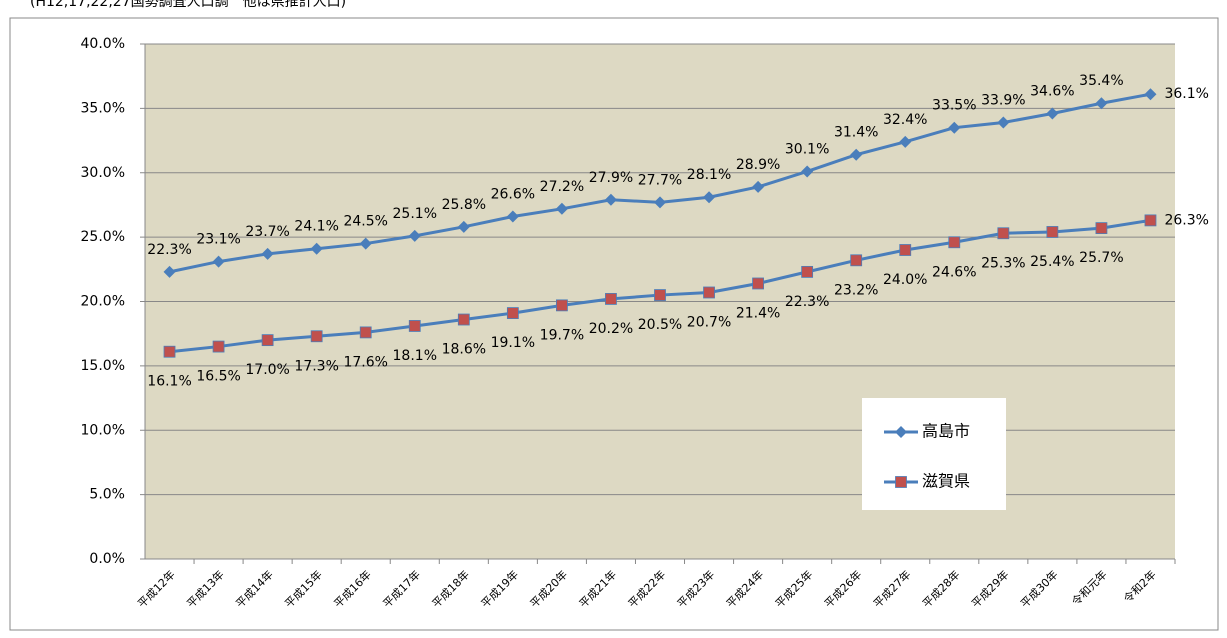 Image resolution: width=1227 pixels, height=638 pixels. Describe the element at coordinates (954, 272) in the screenshot. I see `data-label: 24.6%` at that location.